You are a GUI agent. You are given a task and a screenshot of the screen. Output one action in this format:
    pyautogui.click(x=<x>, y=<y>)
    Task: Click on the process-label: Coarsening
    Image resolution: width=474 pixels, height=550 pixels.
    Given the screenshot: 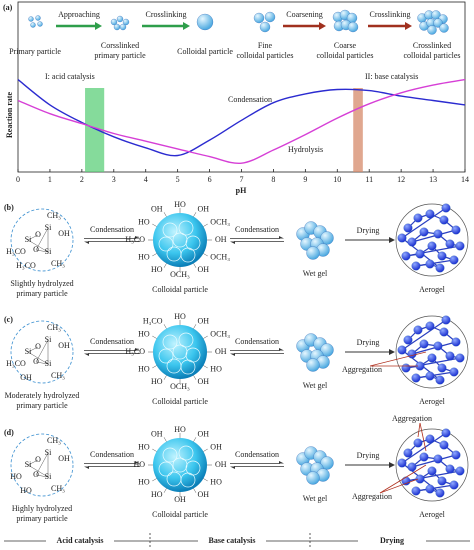 What is the action you would take?
    pyautogui.click(x=304, y=14)
    